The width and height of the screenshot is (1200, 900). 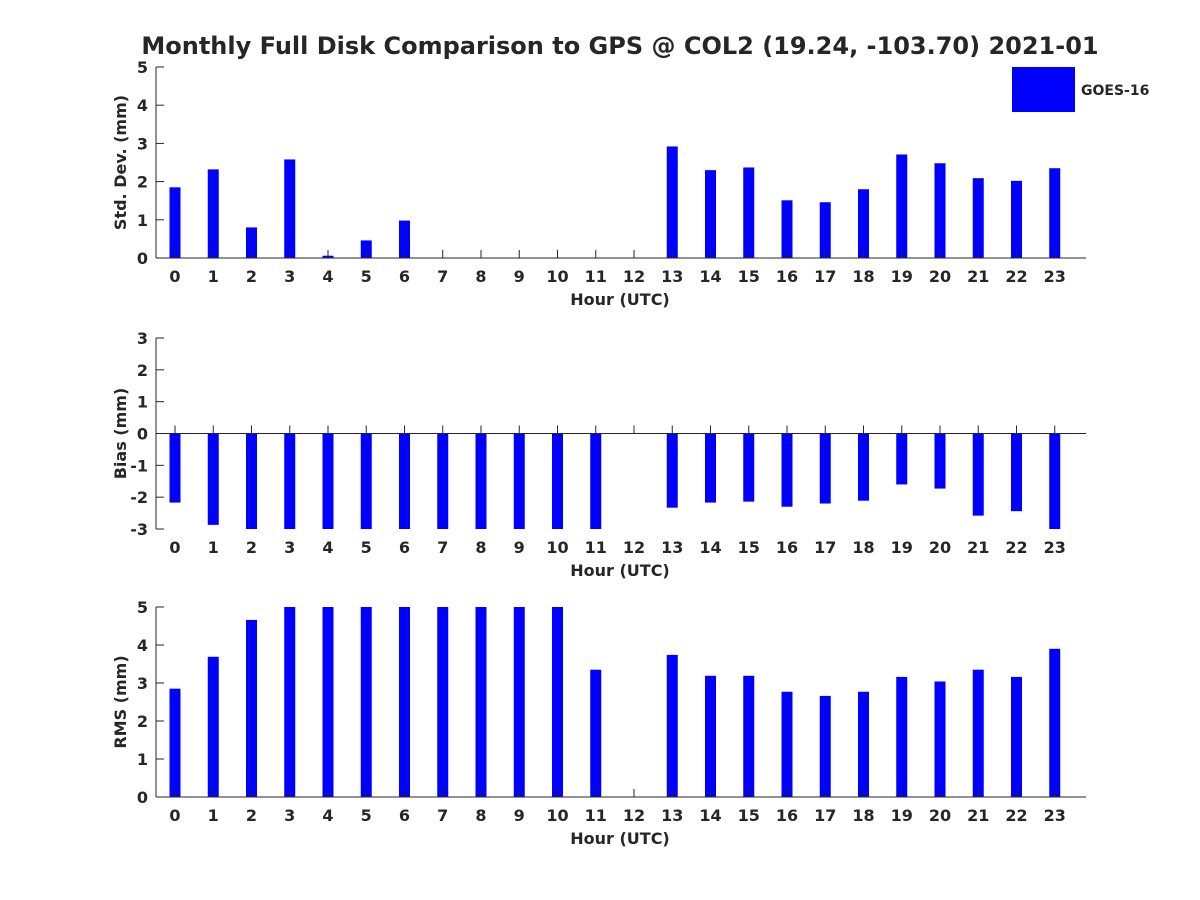 I want to click on y-axis-label: Bias (mm), so click(x=120, y=434).